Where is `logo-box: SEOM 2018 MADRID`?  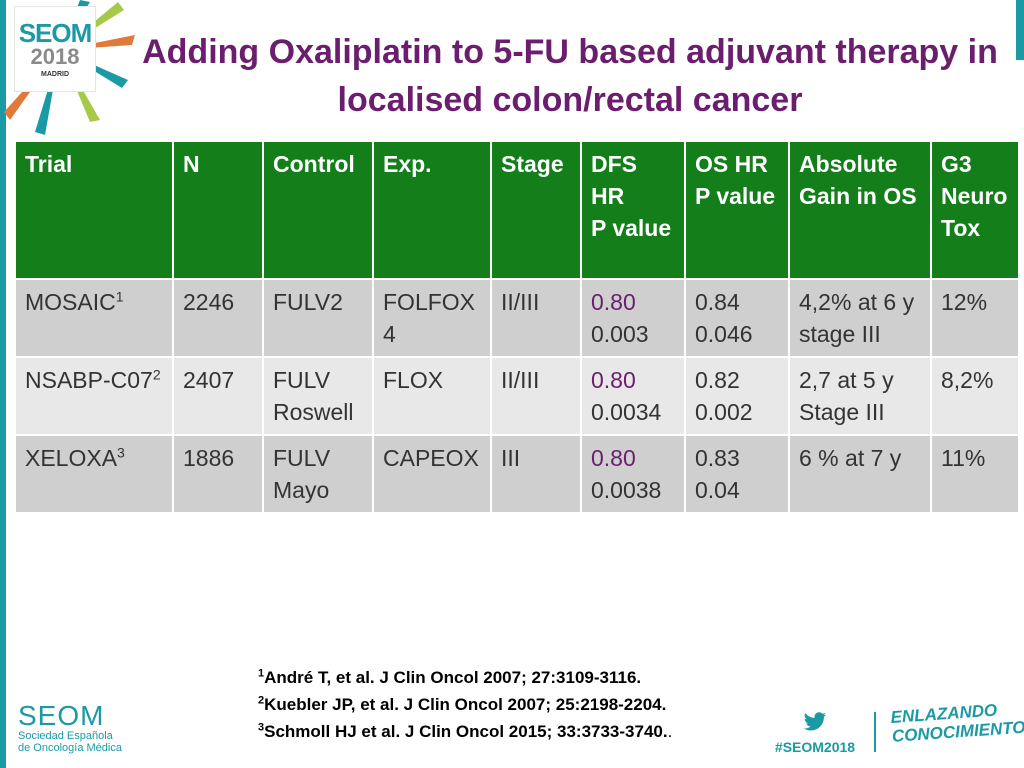
logo-box: SEOM 2018 MADRID is located at coordinates (55, 49).